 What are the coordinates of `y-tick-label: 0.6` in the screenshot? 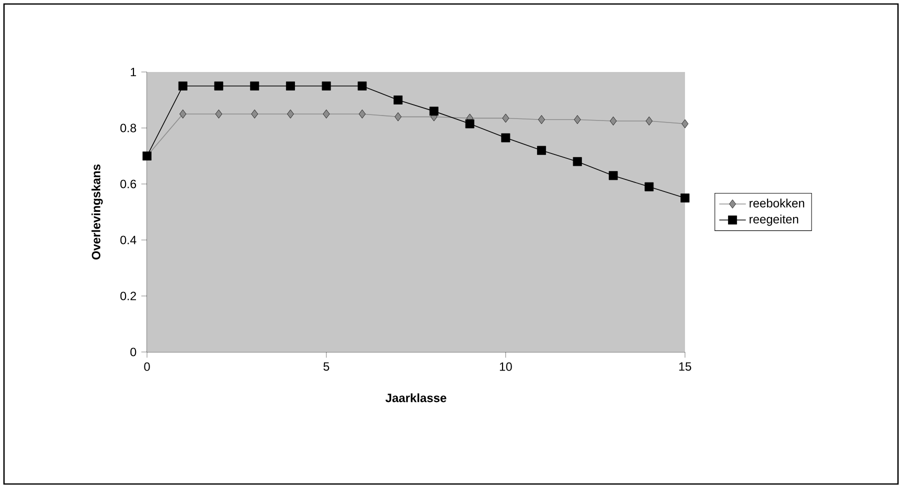 It's located at (128, 184).